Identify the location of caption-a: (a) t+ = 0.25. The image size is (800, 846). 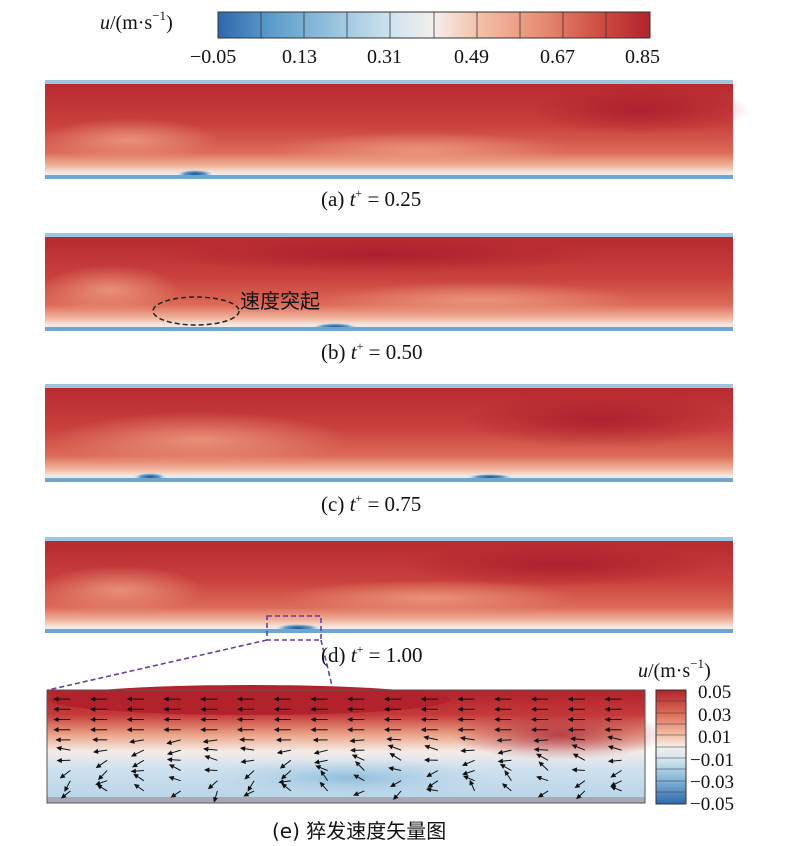
(371, 199).